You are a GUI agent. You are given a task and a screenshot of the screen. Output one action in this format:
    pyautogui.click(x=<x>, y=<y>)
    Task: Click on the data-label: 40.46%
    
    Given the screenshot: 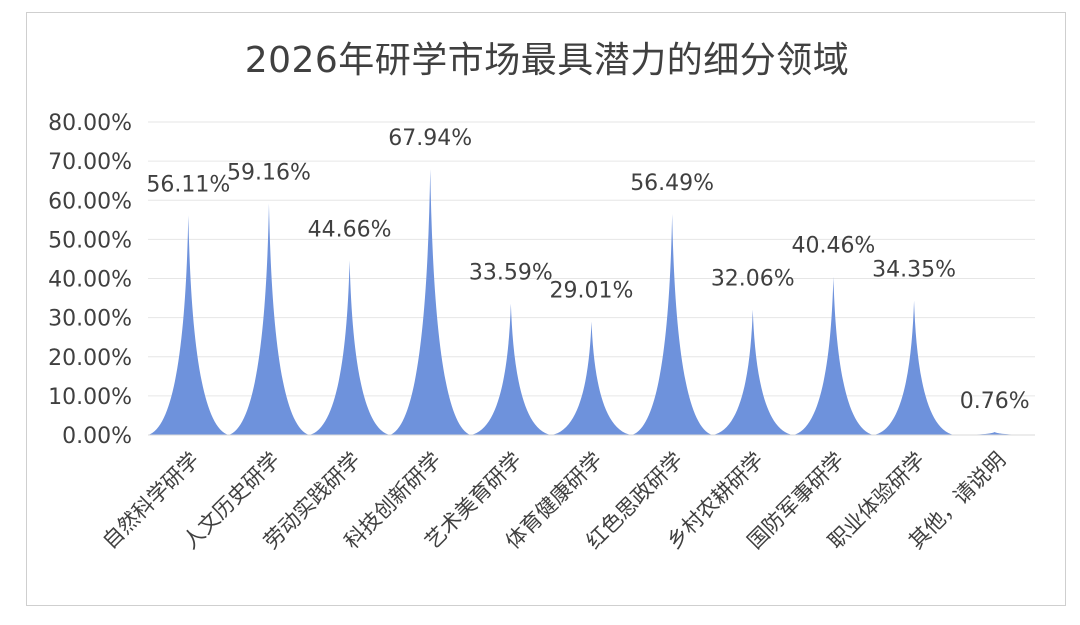 What is the action you would take?
    pyautogui.click(x=833, y=246)
    